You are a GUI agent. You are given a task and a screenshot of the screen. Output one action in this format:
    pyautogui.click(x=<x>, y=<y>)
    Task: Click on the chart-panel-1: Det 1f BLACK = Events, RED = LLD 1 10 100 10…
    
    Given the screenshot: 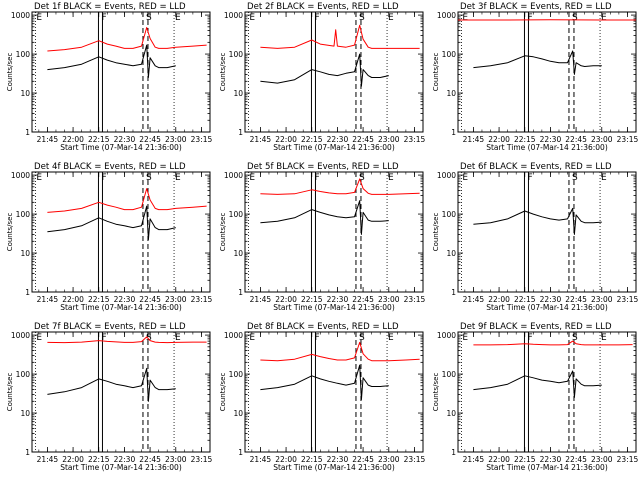 What is the action you would take?
    pyautogui.click(x=109, y=77)
    